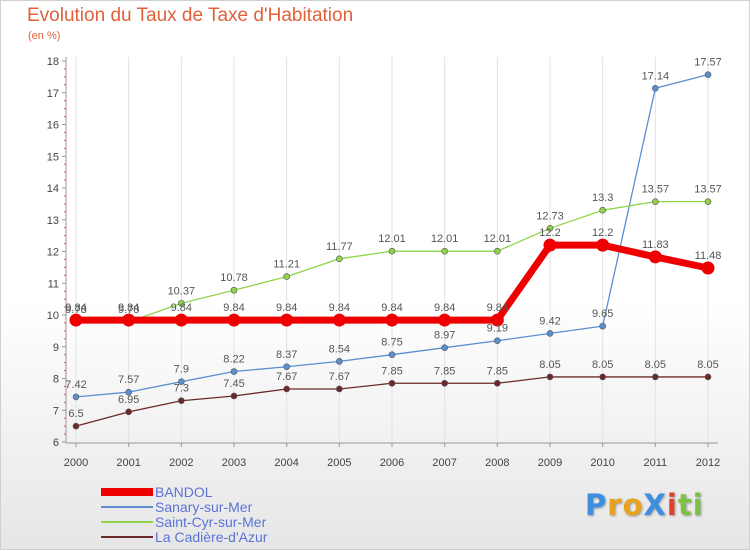 The image size is (750, 551). Describe the element at coordinates (708, 256) in the screenshot. I see `data-label: 11.48` at that location.